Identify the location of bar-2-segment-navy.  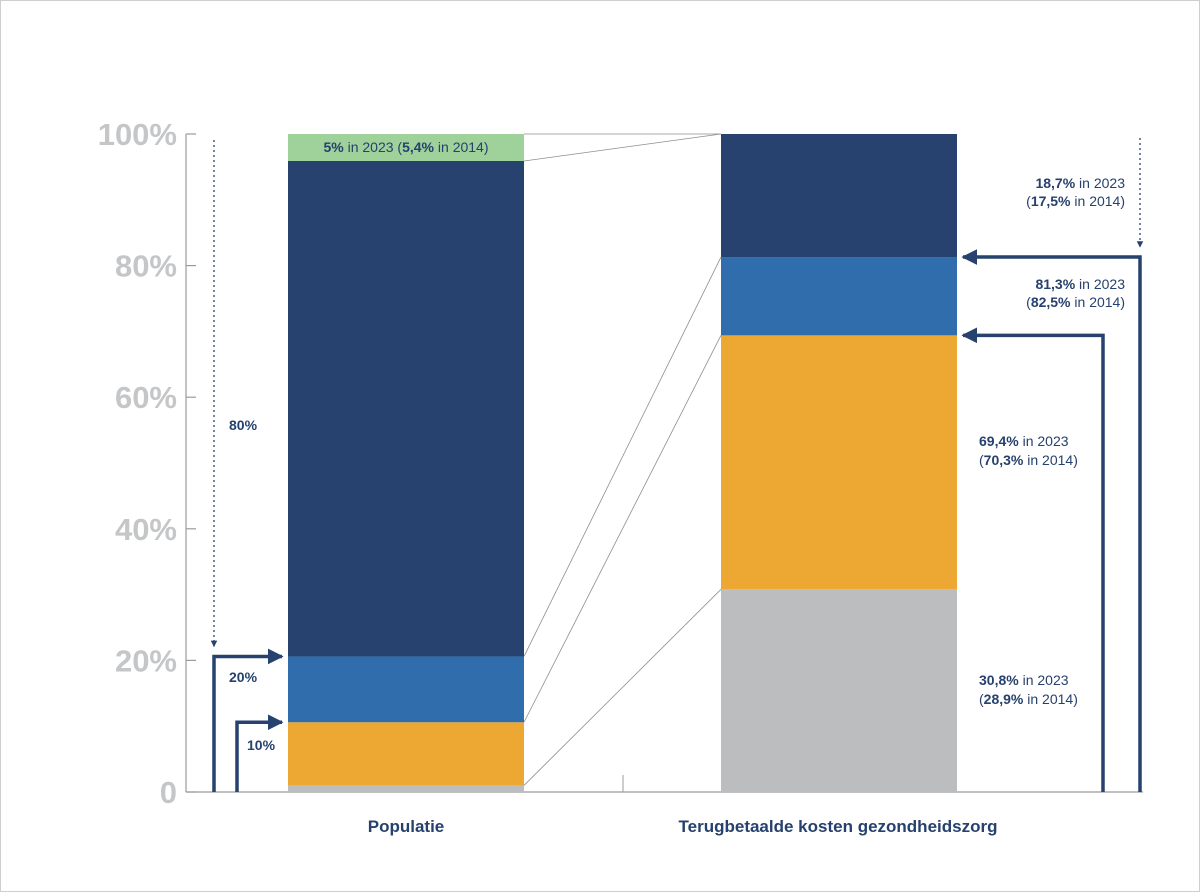
(839, 196).